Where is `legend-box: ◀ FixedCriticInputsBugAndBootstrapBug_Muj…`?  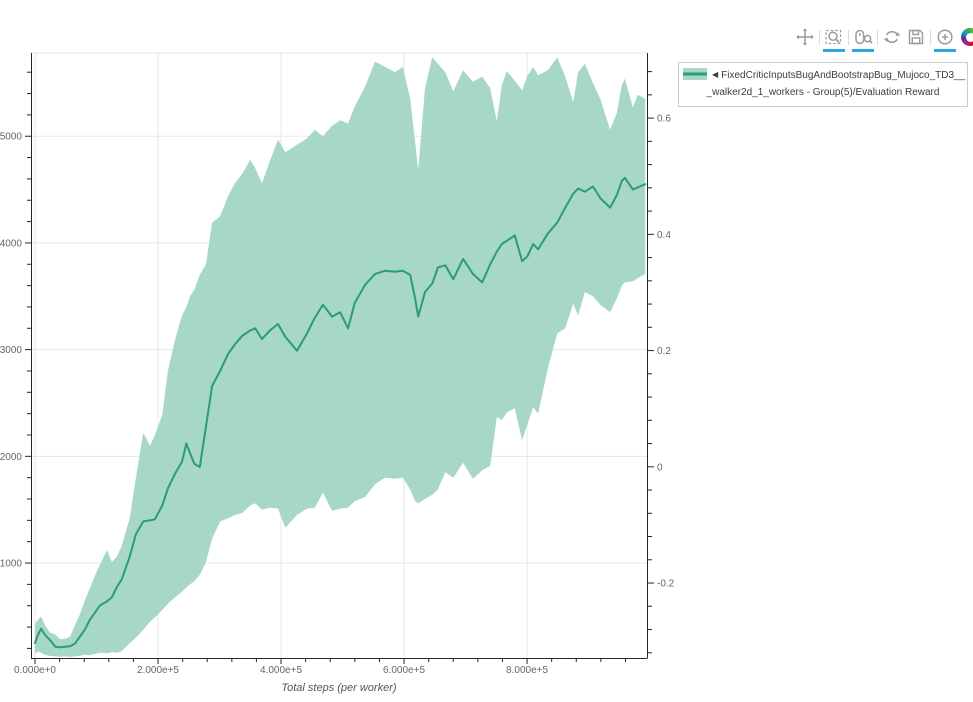 legend-box: ◀ FixedCriticInputsBugAndBootstrapBug_Muj… is located at coordinates (823, 84).